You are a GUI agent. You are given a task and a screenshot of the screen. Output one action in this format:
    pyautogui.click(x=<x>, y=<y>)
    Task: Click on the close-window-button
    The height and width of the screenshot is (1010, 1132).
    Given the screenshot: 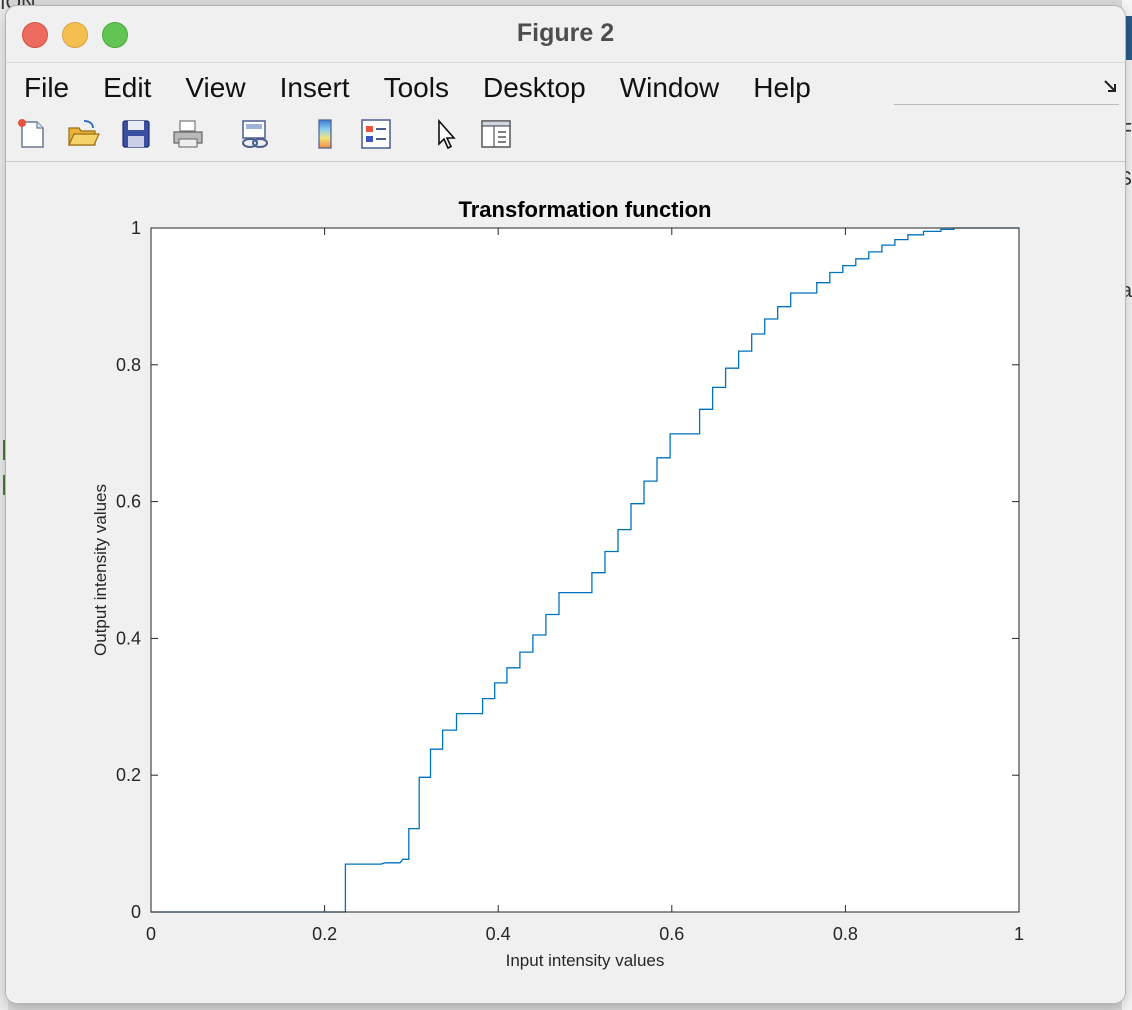 What is the action you would take?
    pyautogui.click(x=35, y=35)
    